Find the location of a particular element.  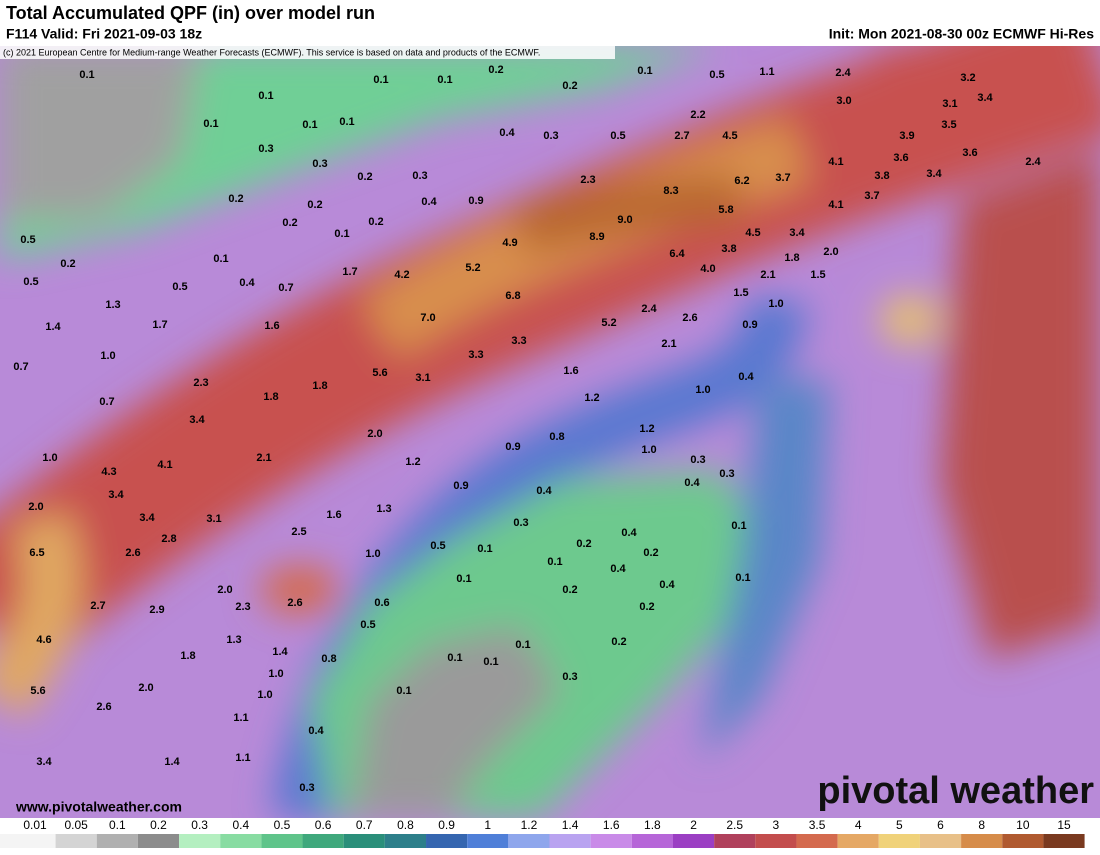

qpf-label: 6.5 is located at coordinates (36, 553).